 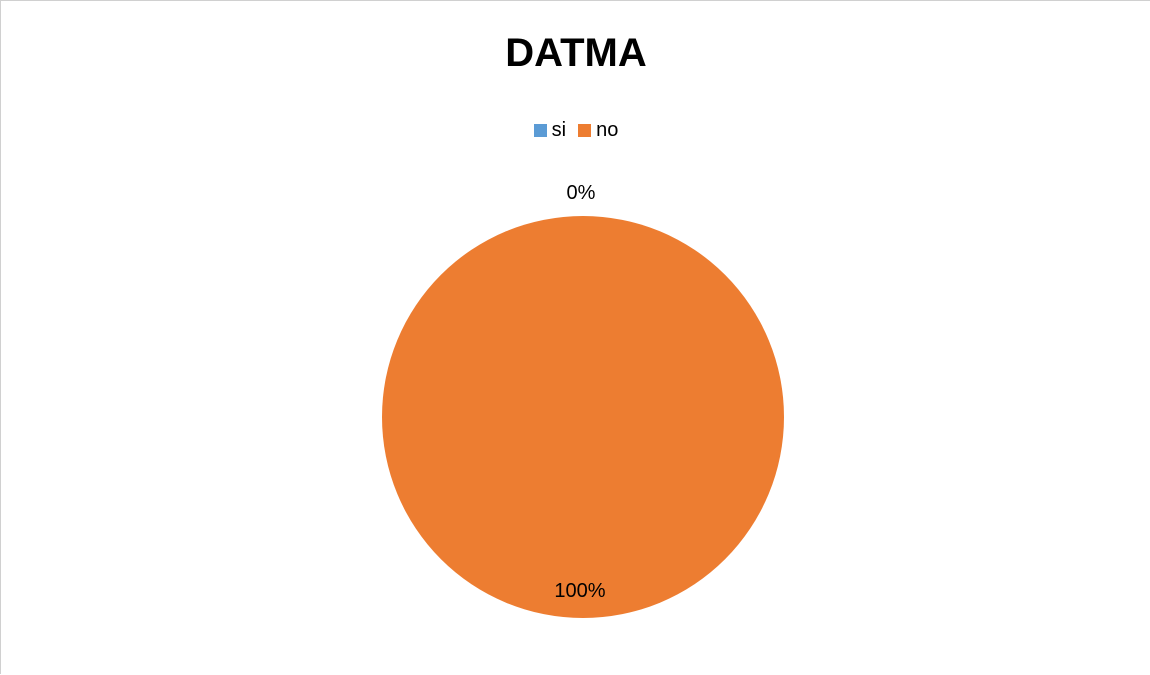 What do you see at coordinates (575, 130) in the screenshot?
I see `legend: si no` at bounding box center [575, 130].